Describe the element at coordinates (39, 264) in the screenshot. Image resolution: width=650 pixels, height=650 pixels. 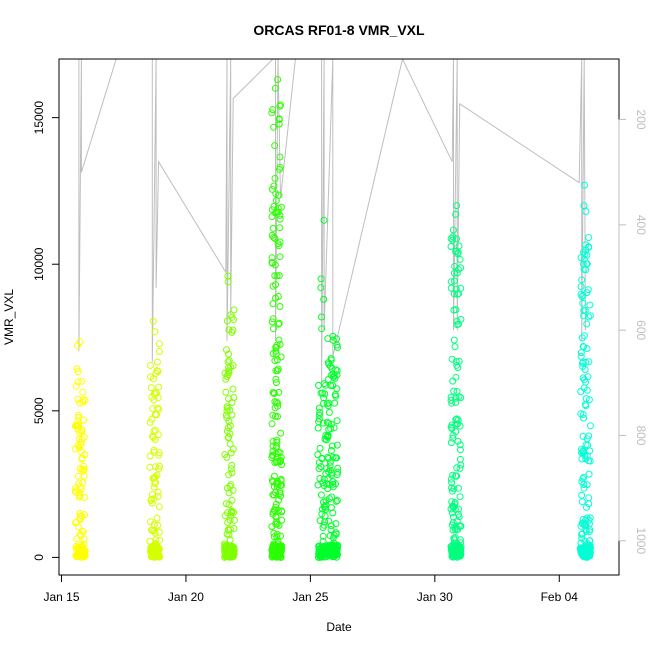
I see `y-tick-label: 10000` at that location.